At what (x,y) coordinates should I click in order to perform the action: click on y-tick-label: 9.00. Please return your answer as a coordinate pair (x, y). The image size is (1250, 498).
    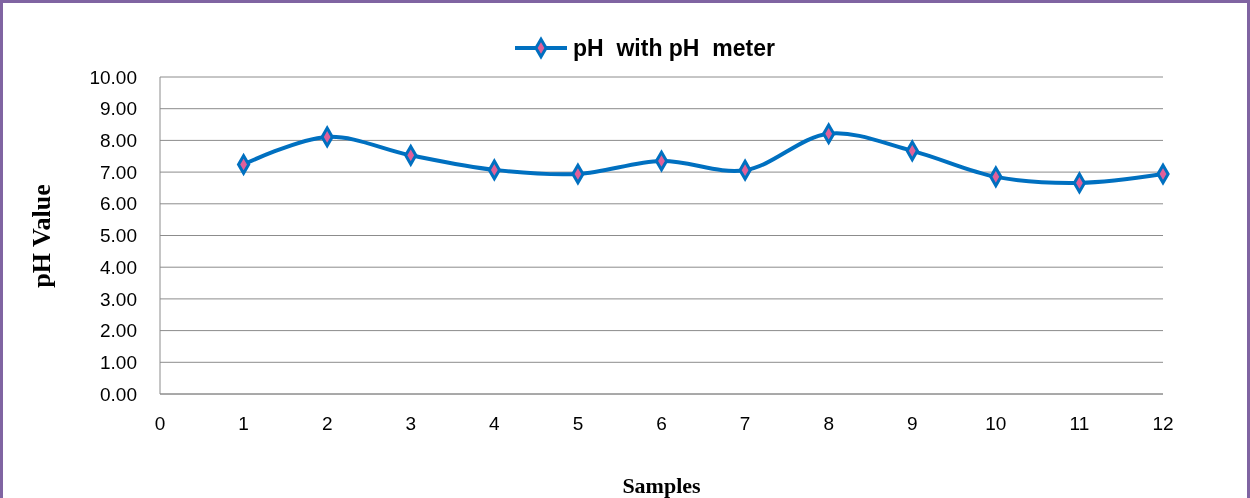
    Looking at the image, I should click on (118, 109).